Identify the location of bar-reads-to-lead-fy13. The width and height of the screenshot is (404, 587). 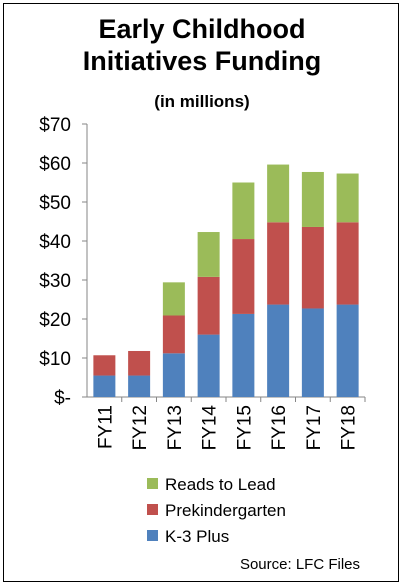
(173, 299).